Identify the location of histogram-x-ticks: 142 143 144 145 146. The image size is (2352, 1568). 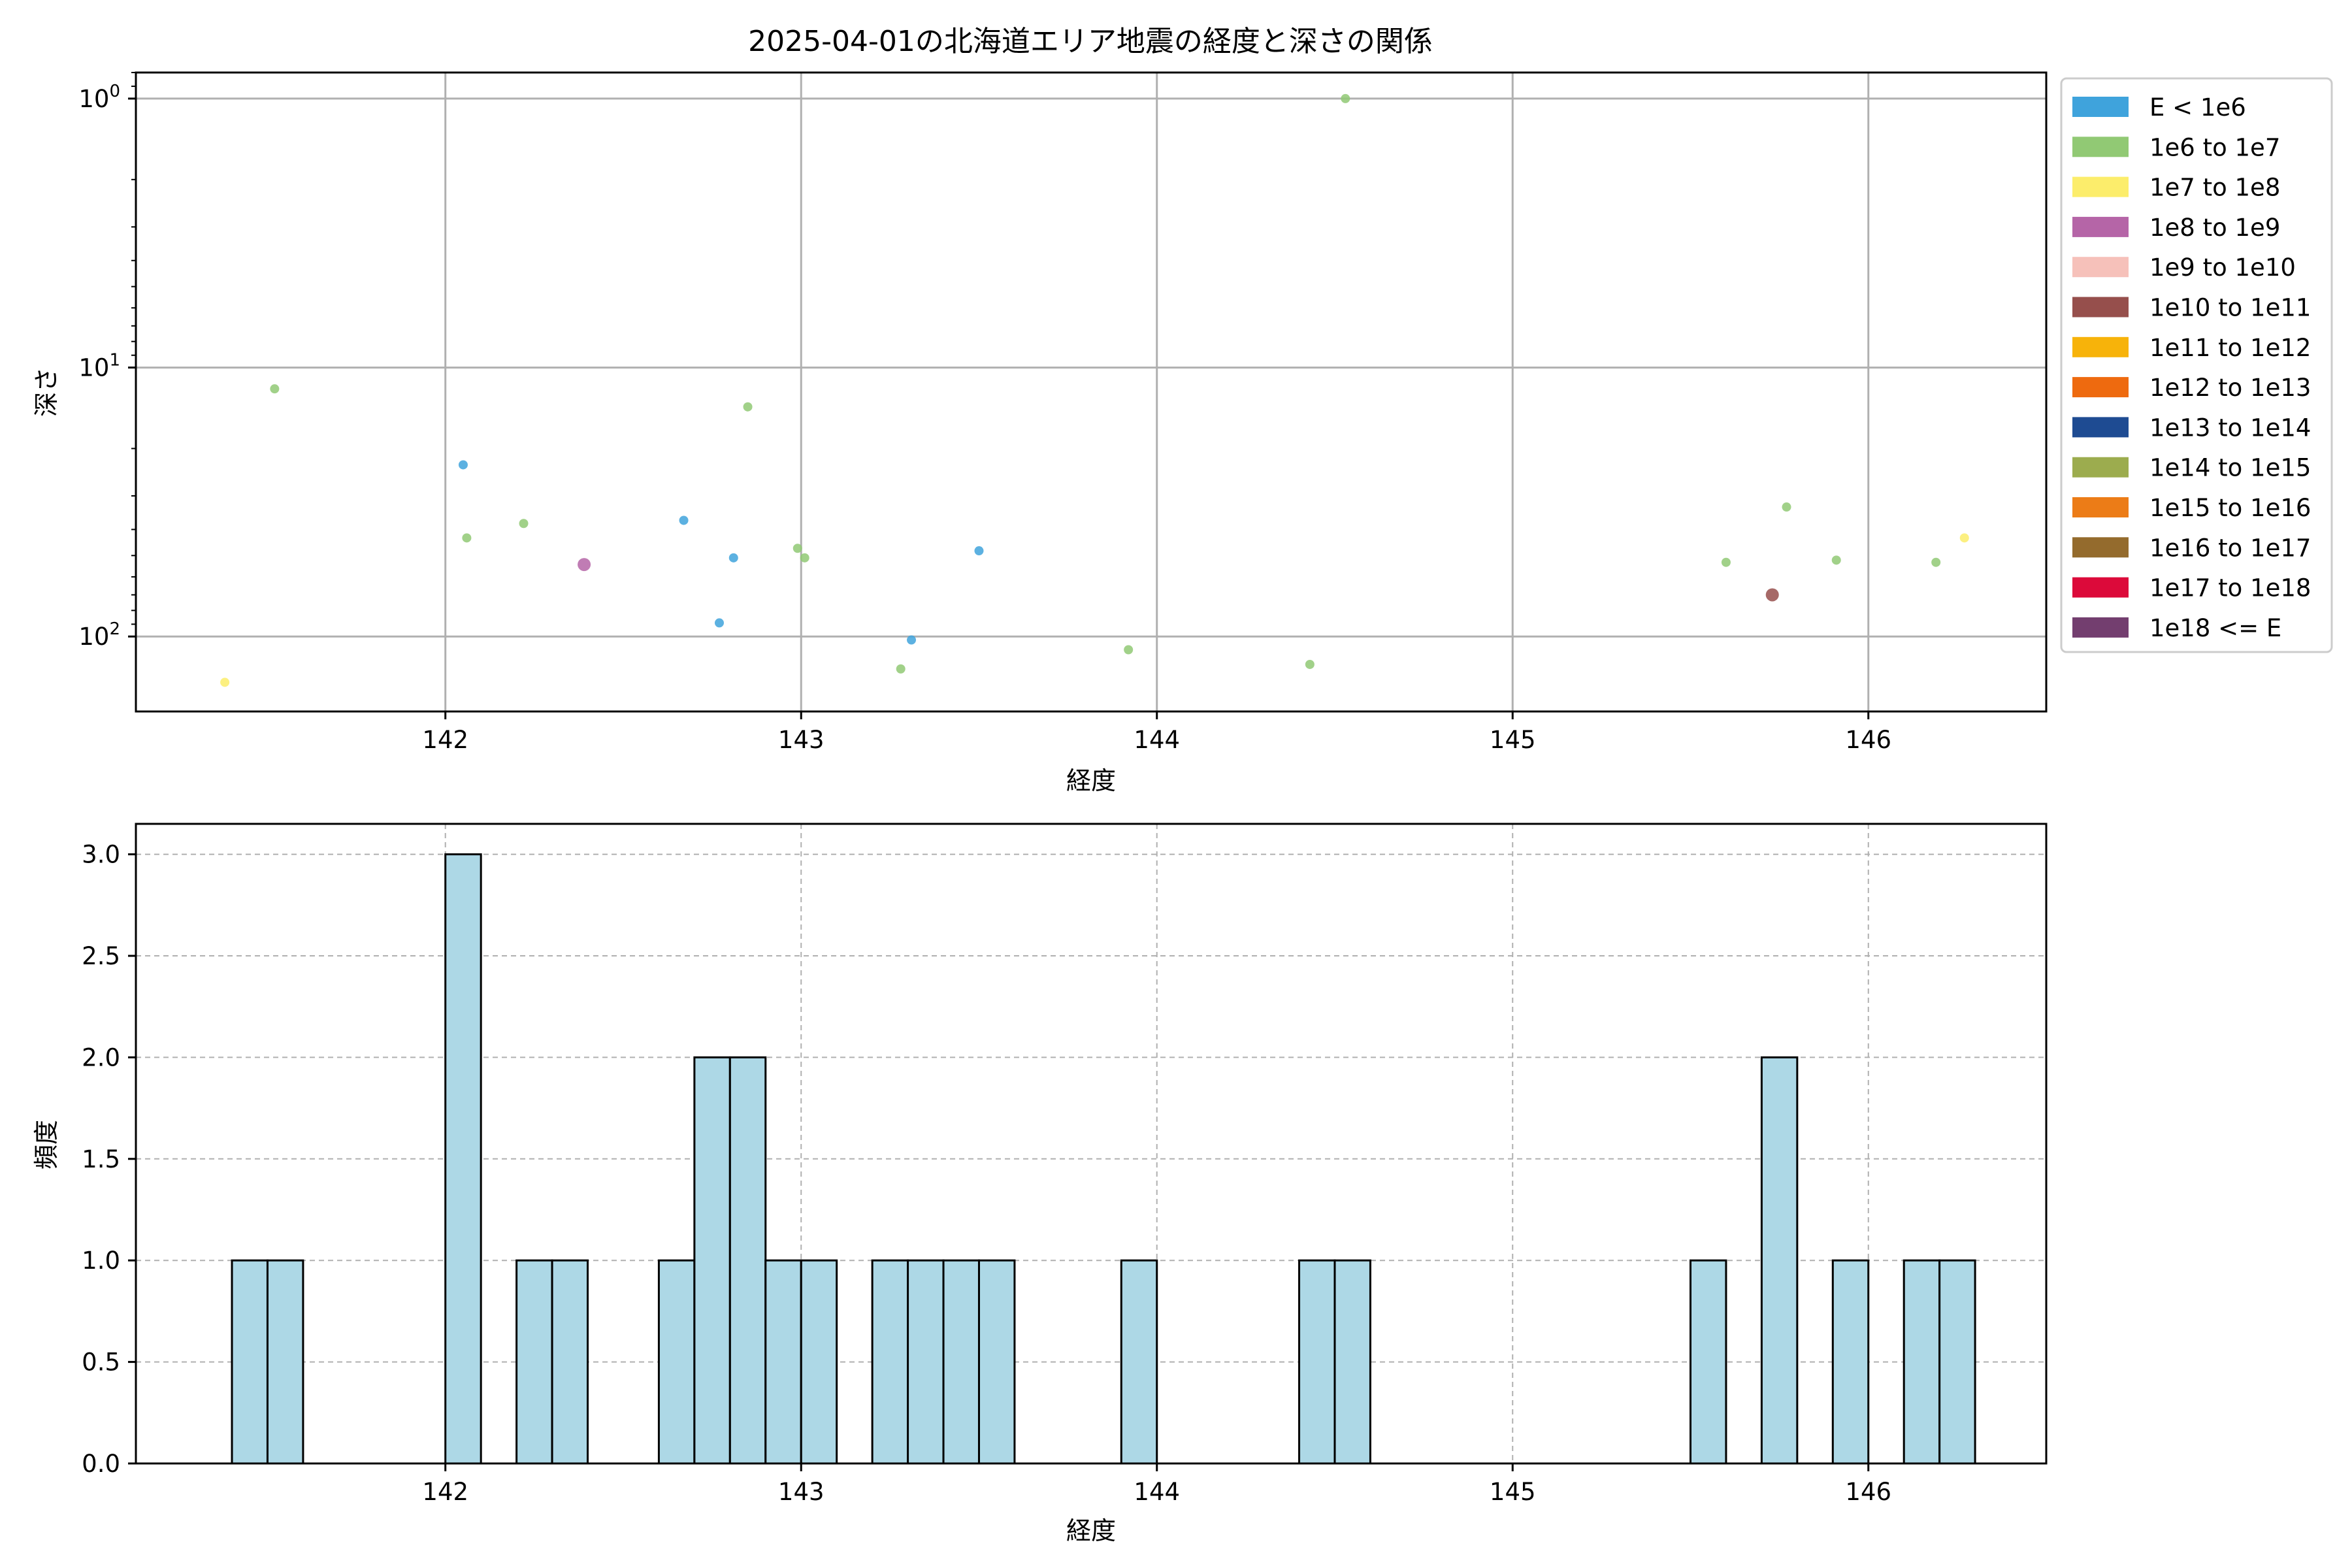
(1156, 1484).